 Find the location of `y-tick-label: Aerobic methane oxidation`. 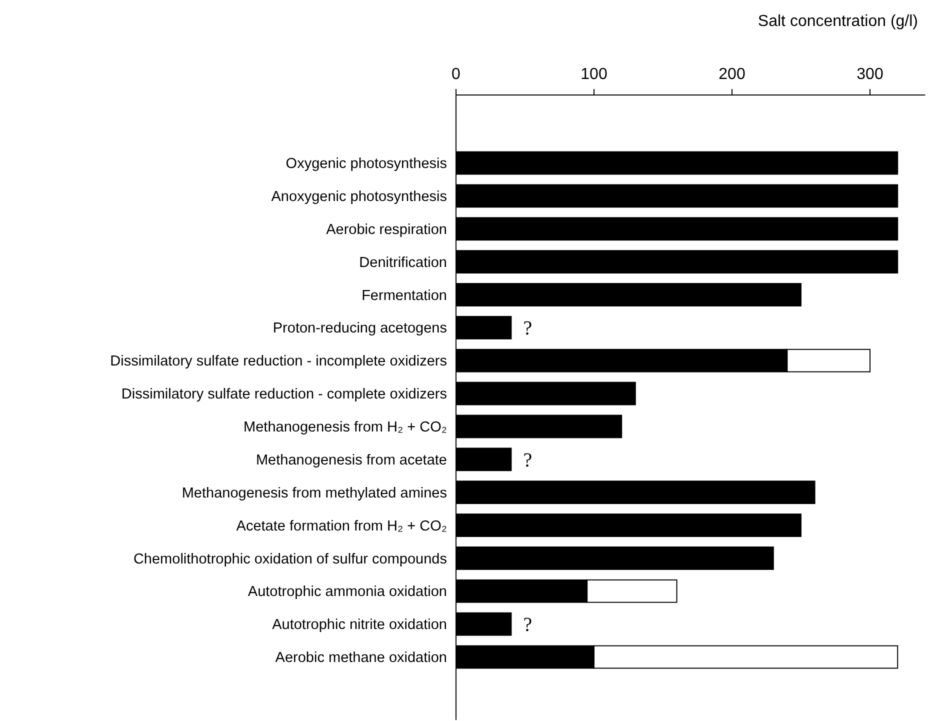

y-tick-label: Aerobic methane oxidation is located at coordinates (361, 658).